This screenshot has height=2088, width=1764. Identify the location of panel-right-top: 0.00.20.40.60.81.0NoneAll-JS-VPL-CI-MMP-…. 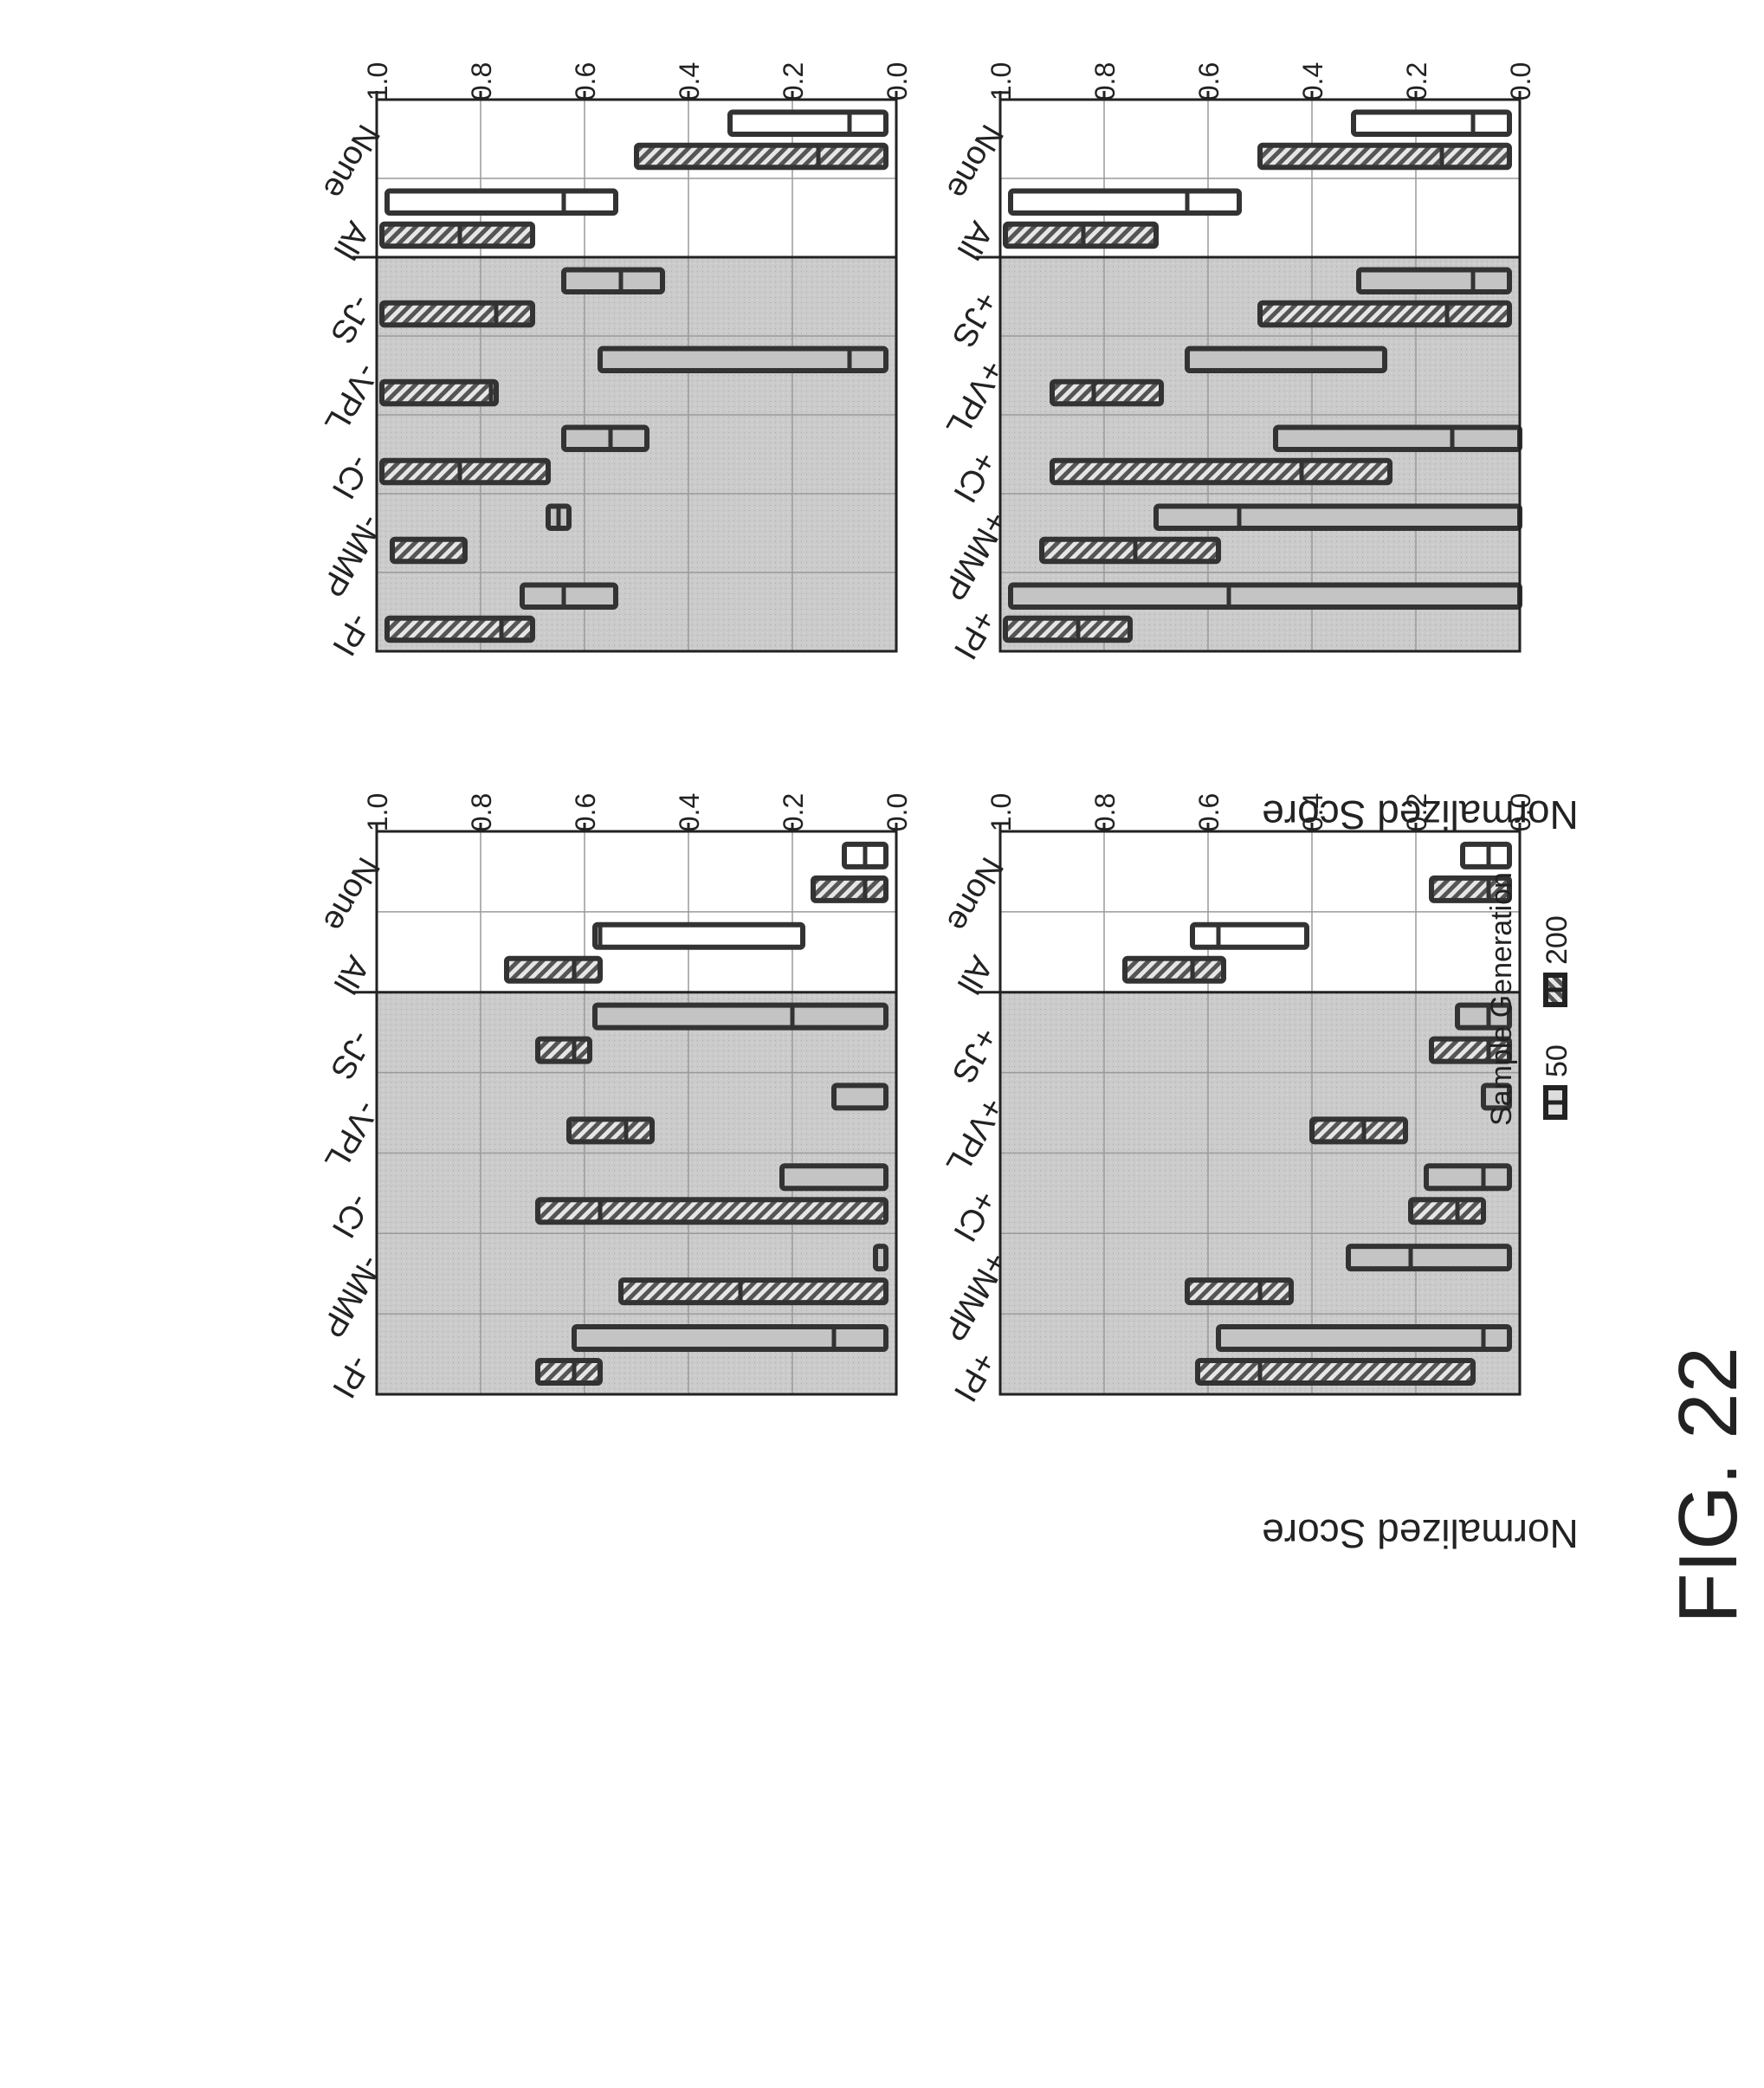
(613, 362).